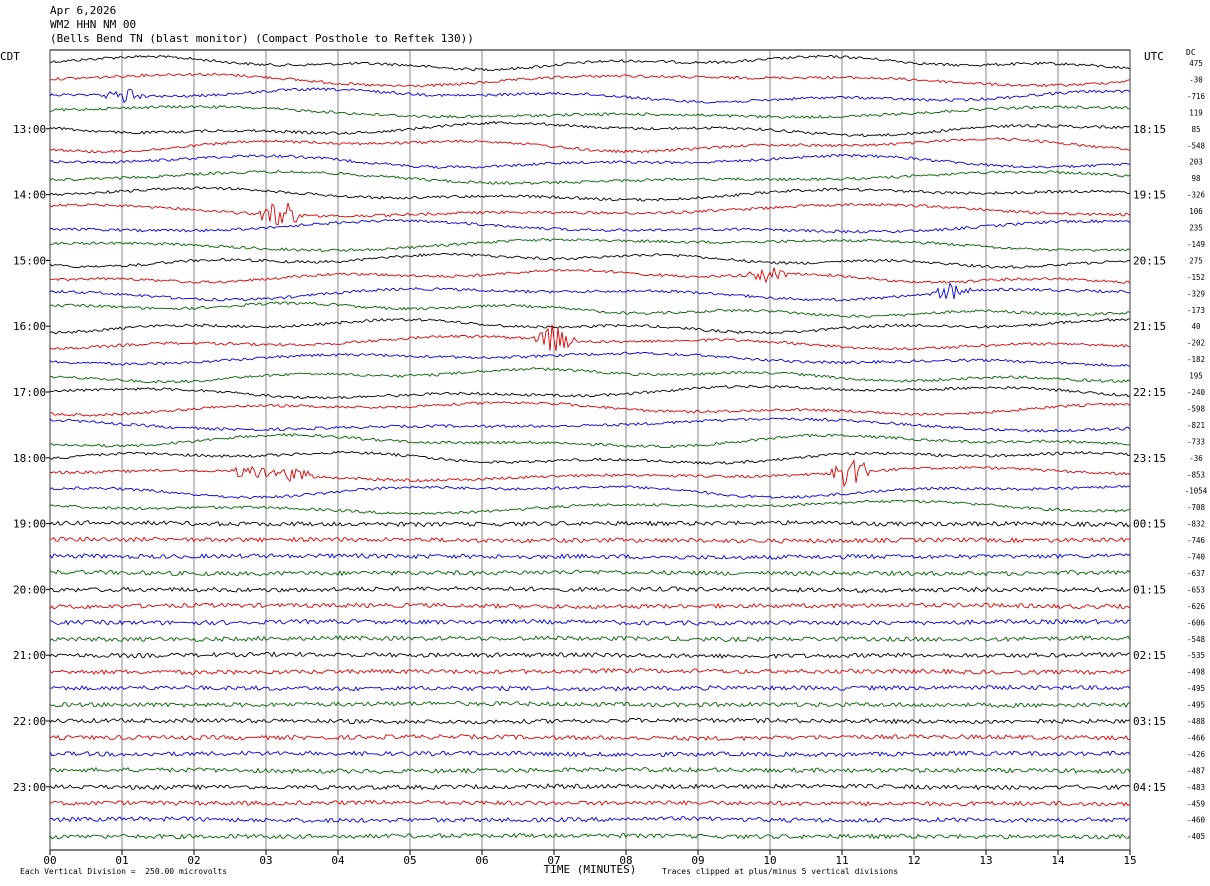  Describe the element at coordinates (1196, 376) in the screenshot. I see `dc-offset-value: 195` at that location.